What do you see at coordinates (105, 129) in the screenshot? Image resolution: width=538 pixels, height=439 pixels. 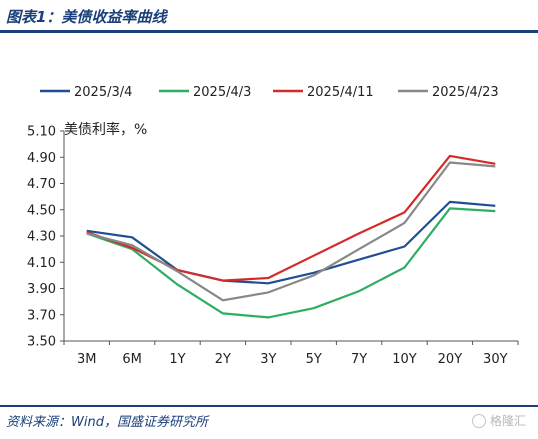 I see `y-axis-label: 美债利率，%` at bounding box center [105, 129].